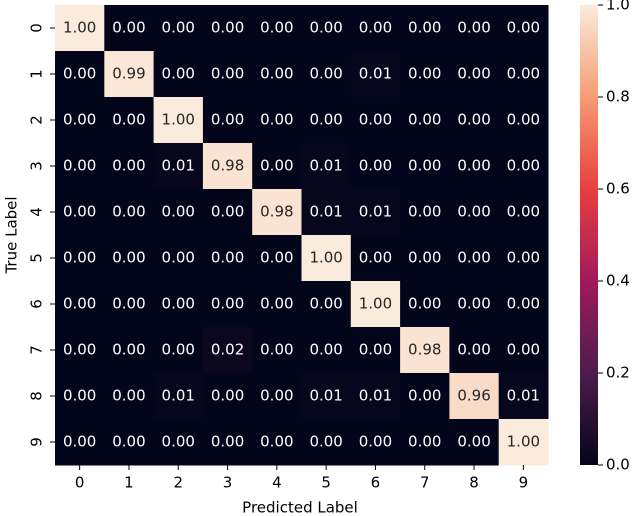 The image size is (640, 516). I want to click on y-tick-label: 3, so click(37, 166).